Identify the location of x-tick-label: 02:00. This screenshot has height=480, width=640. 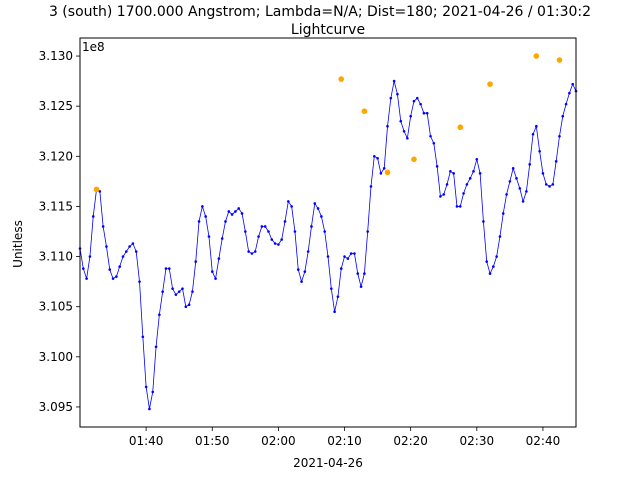
(278, 441).